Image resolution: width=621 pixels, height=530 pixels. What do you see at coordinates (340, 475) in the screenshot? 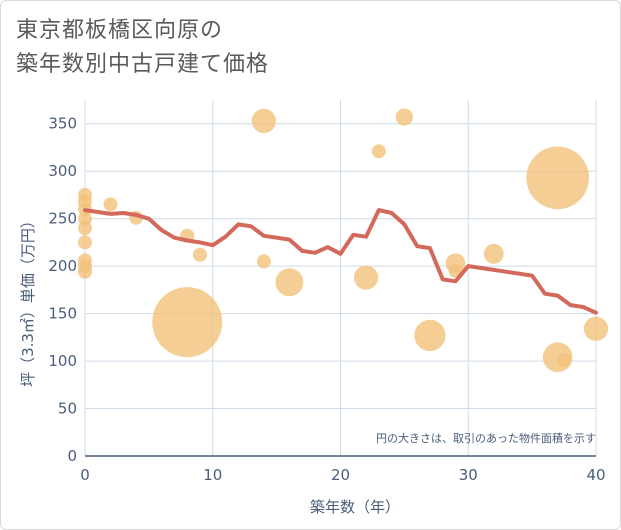
I see `x-tick-label: 20` at bounding box center [340, 475].